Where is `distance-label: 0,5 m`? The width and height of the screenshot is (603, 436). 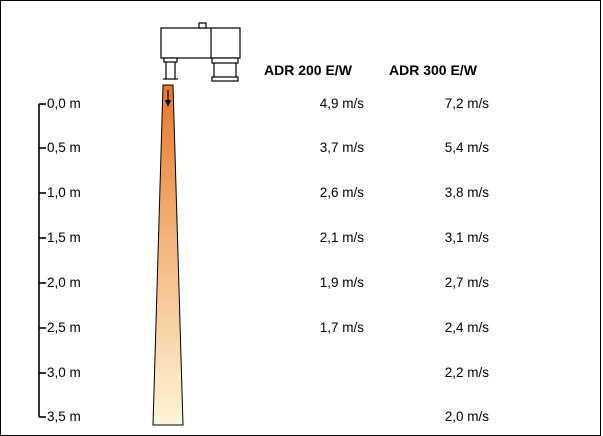
distance-label: 0,5 m is located at coordinates (64, 147).